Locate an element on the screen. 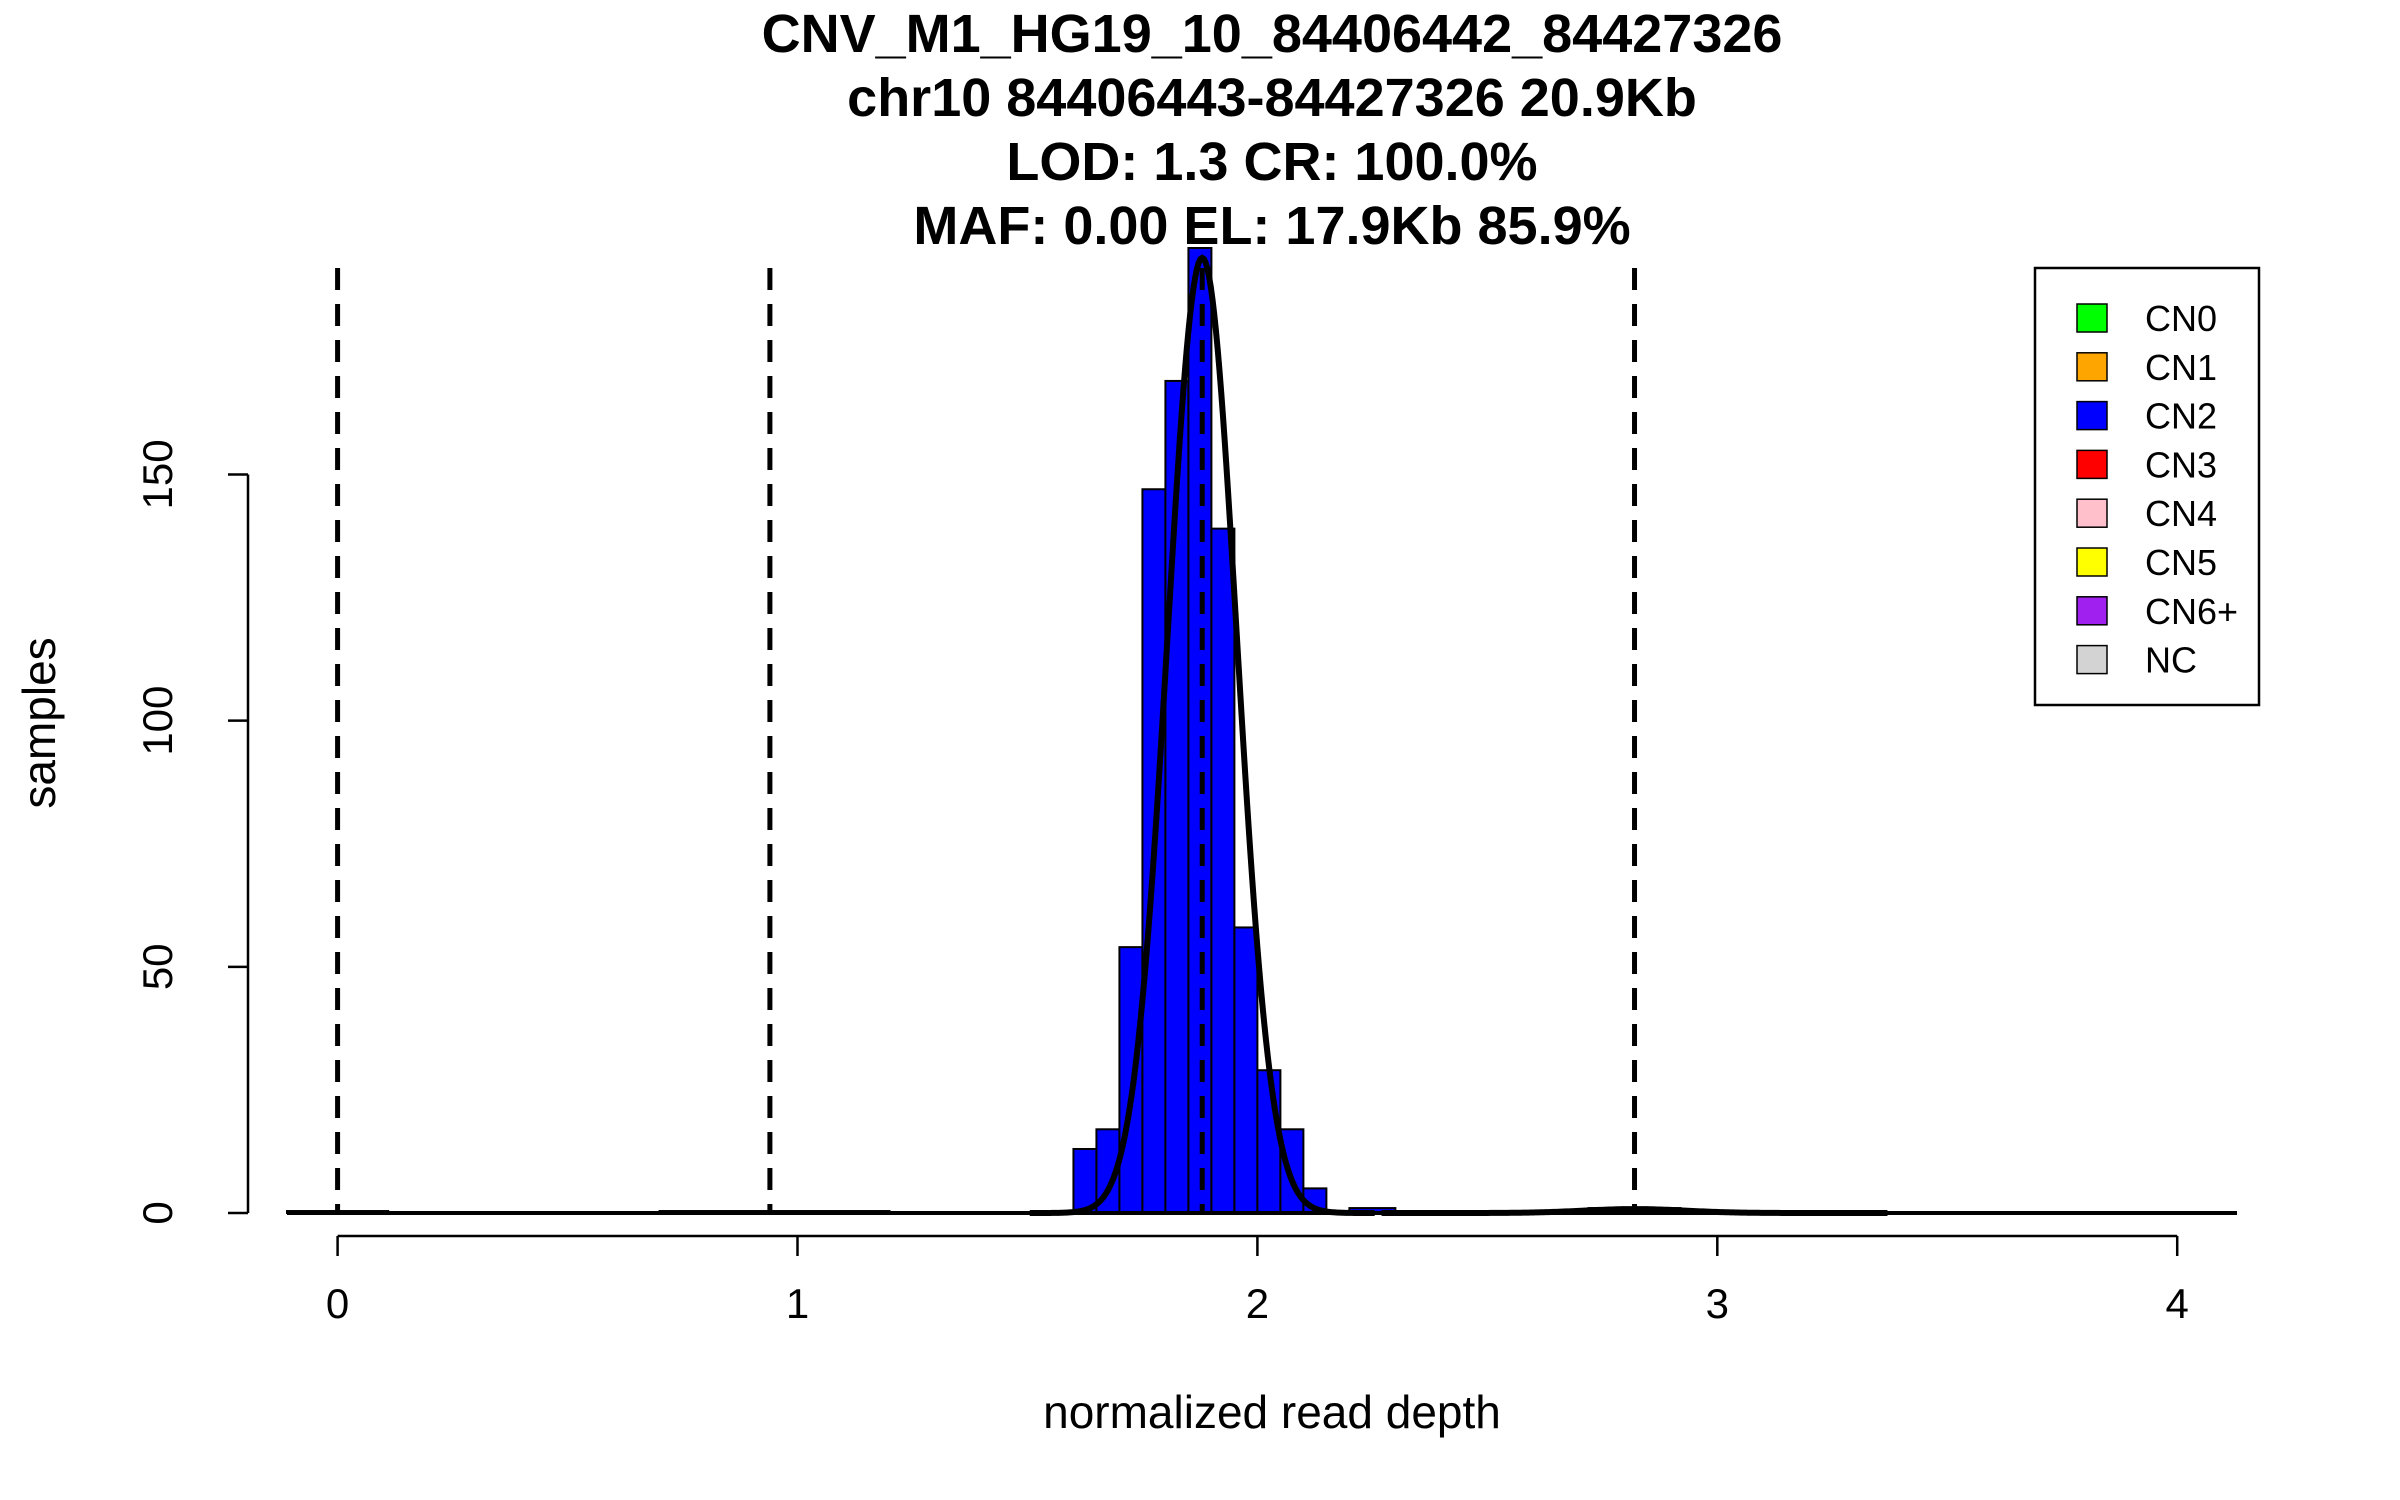 This screenshot has width=2400, height=1500. legend-label: CN3 is located at coordinates (2181, 464).